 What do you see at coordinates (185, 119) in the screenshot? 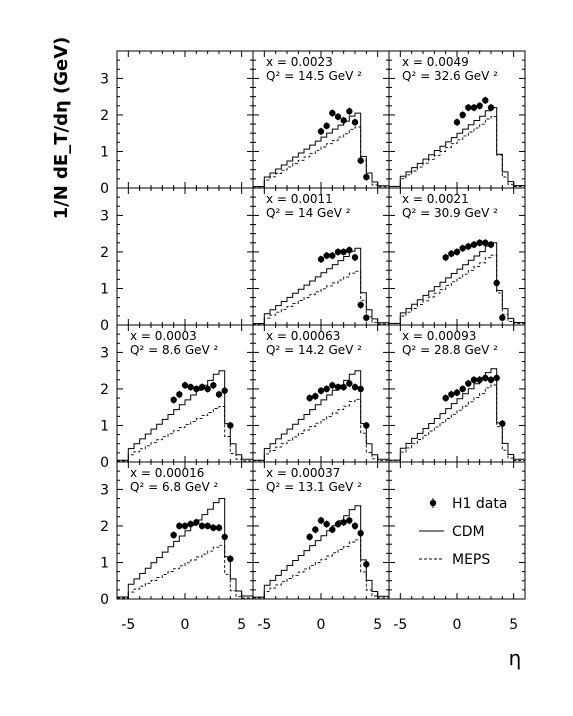
I see `panel-frame` at bounding box center [185, 119].